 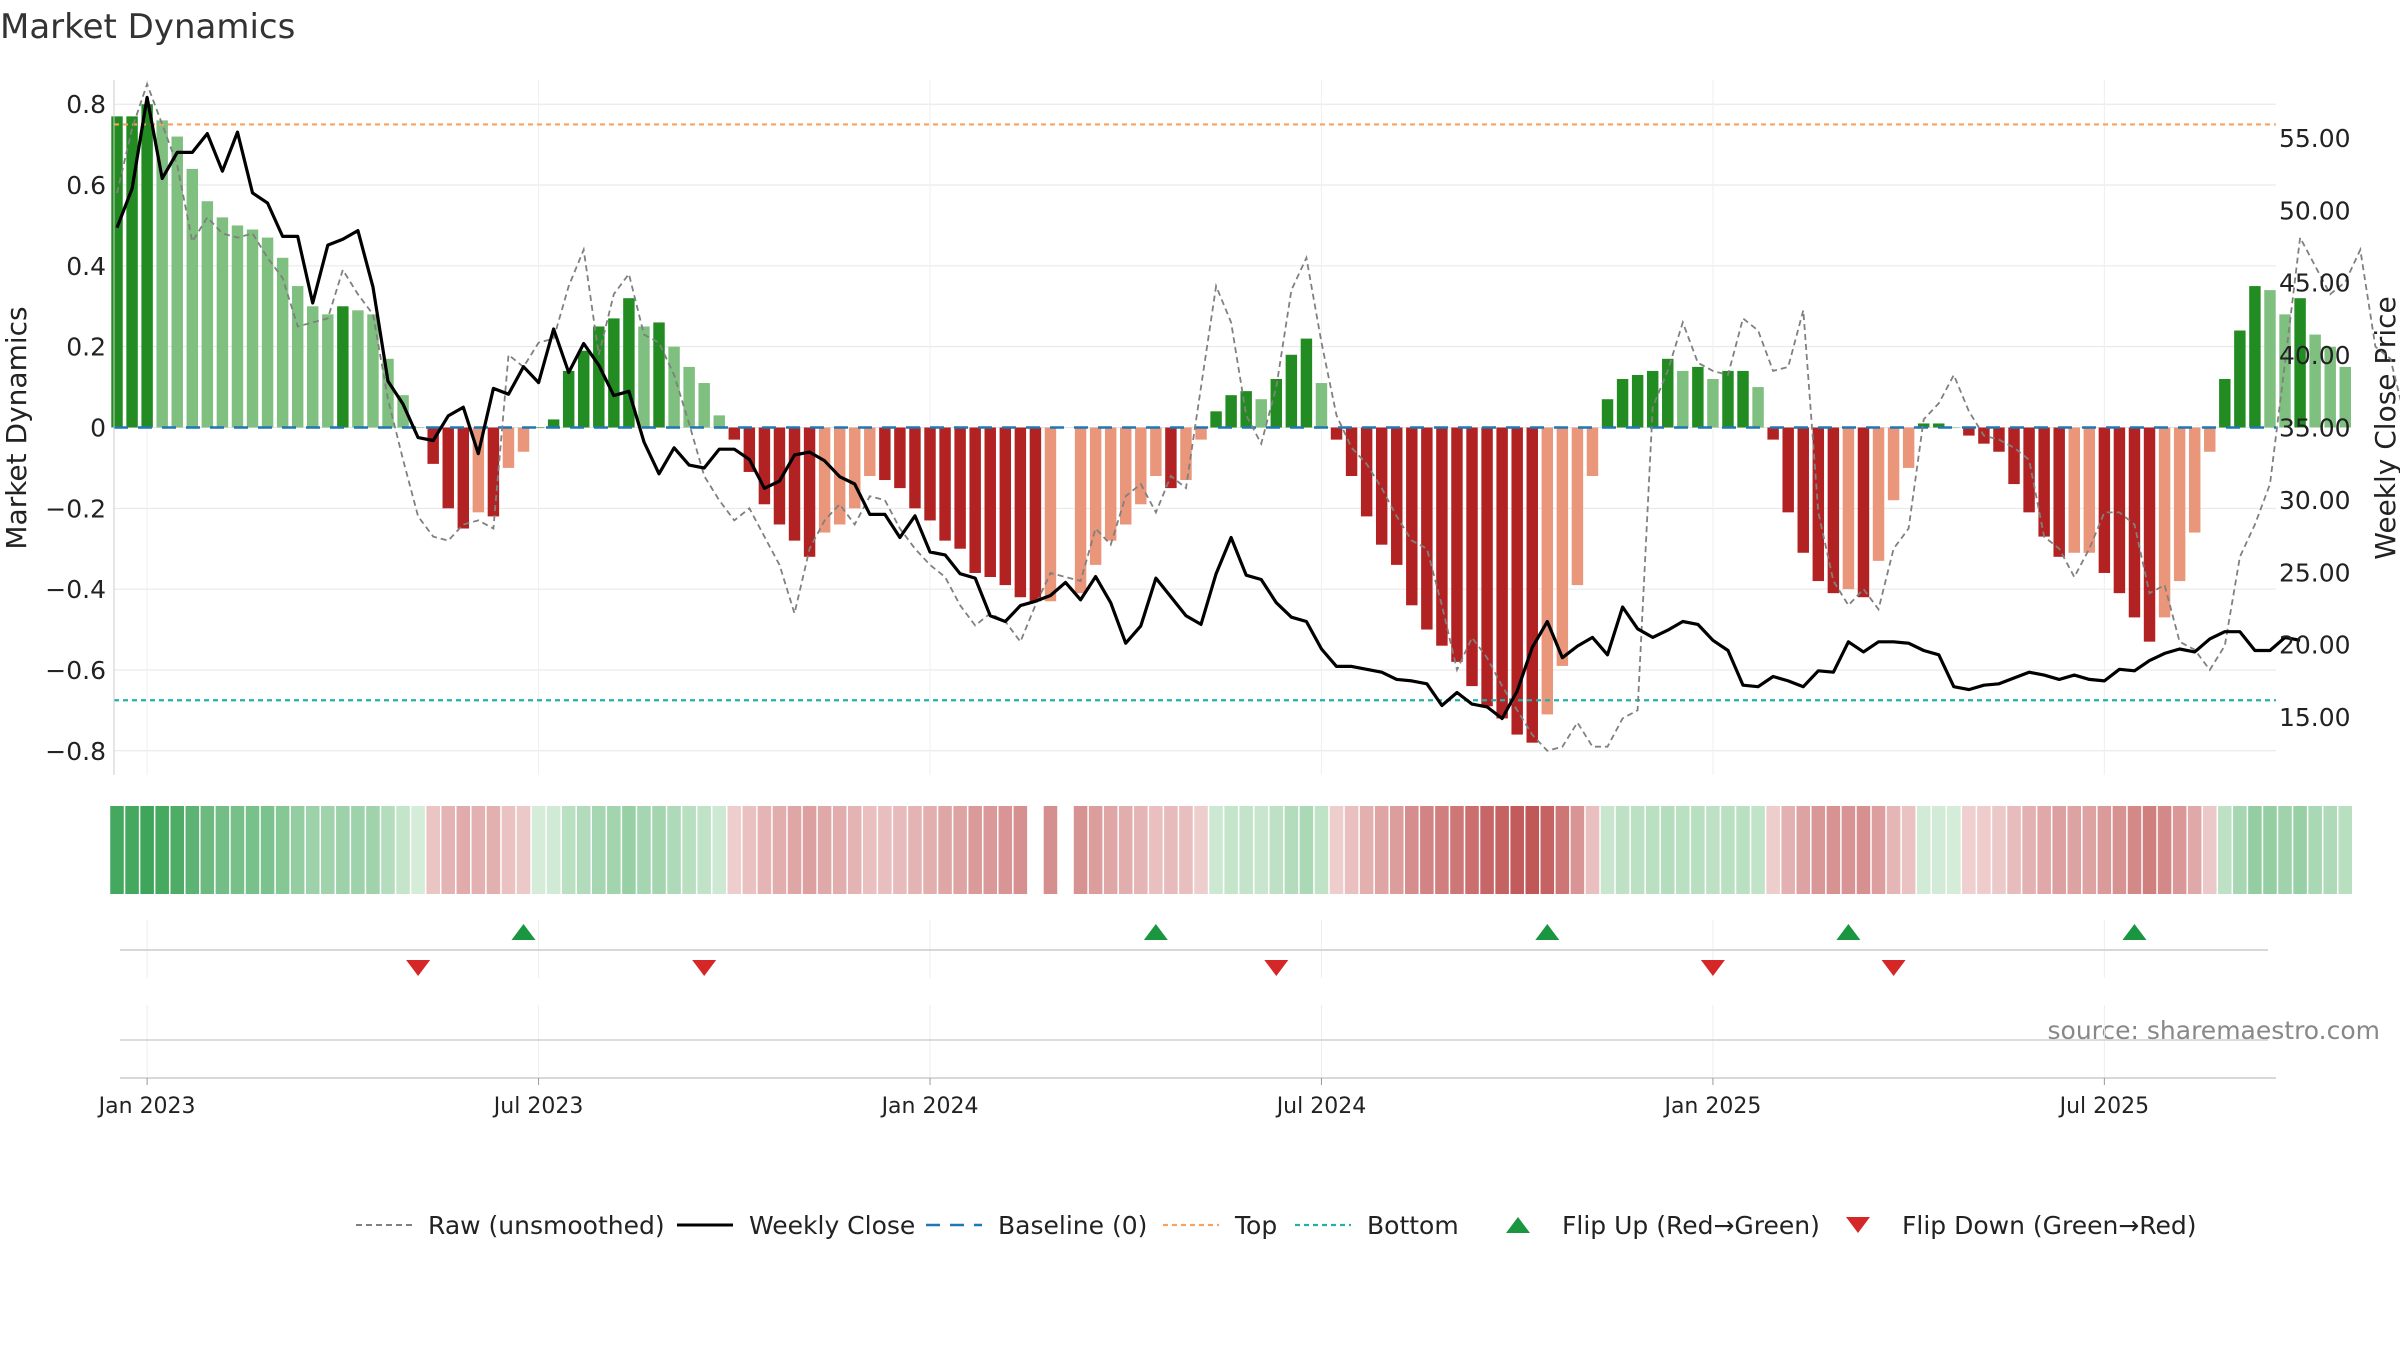 I want to click on legend-flip-up-swatch, so click(x=1518, y=1225).